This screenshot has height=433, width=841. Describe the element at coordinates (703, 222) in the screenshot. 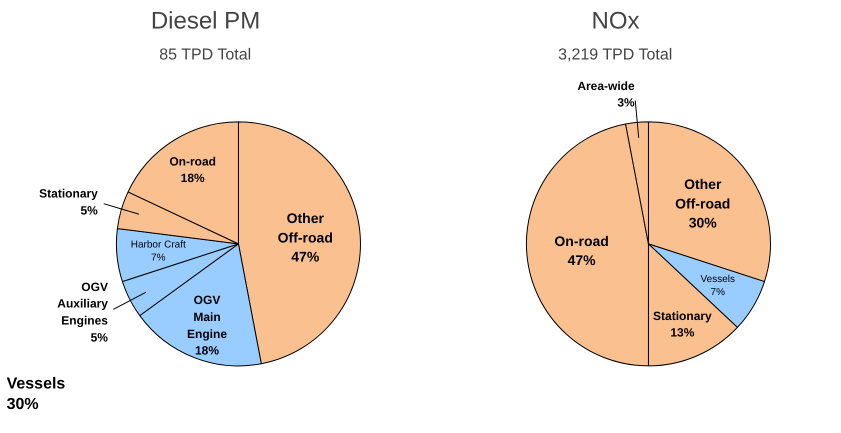

I see `data-label: 30%` at that location.